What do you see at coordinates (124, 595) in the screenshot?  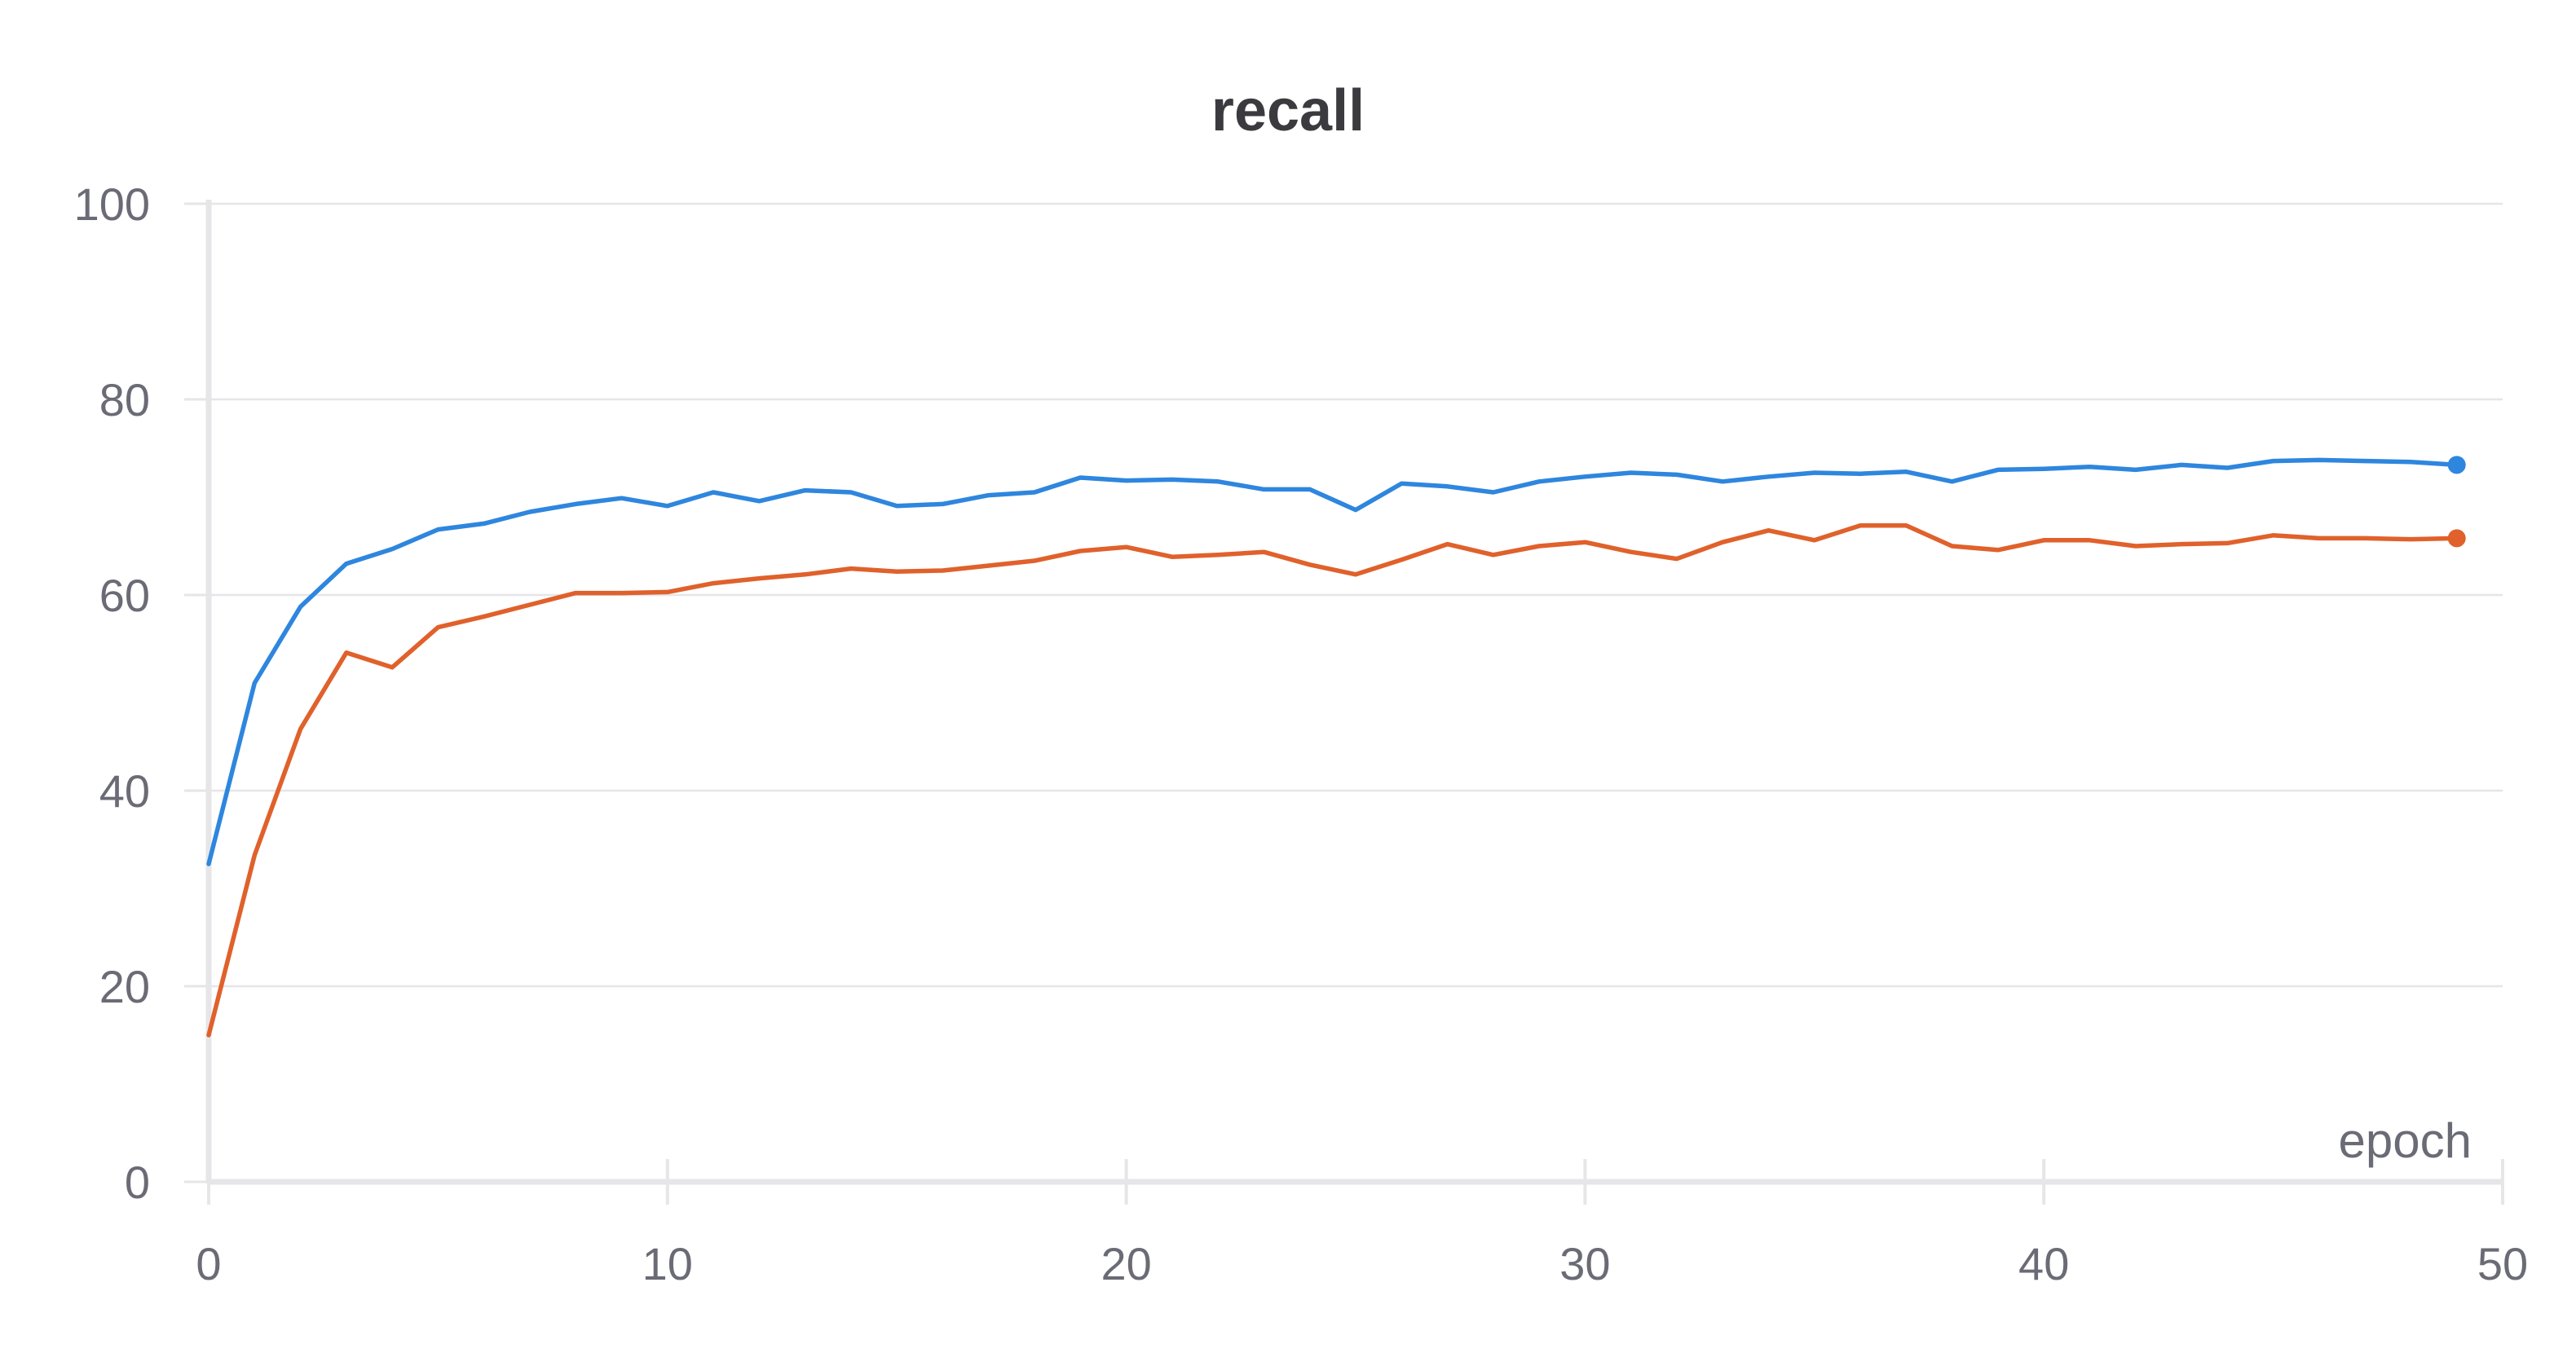 I see `y-tick-label: 60` at bounding box center [124, 595].